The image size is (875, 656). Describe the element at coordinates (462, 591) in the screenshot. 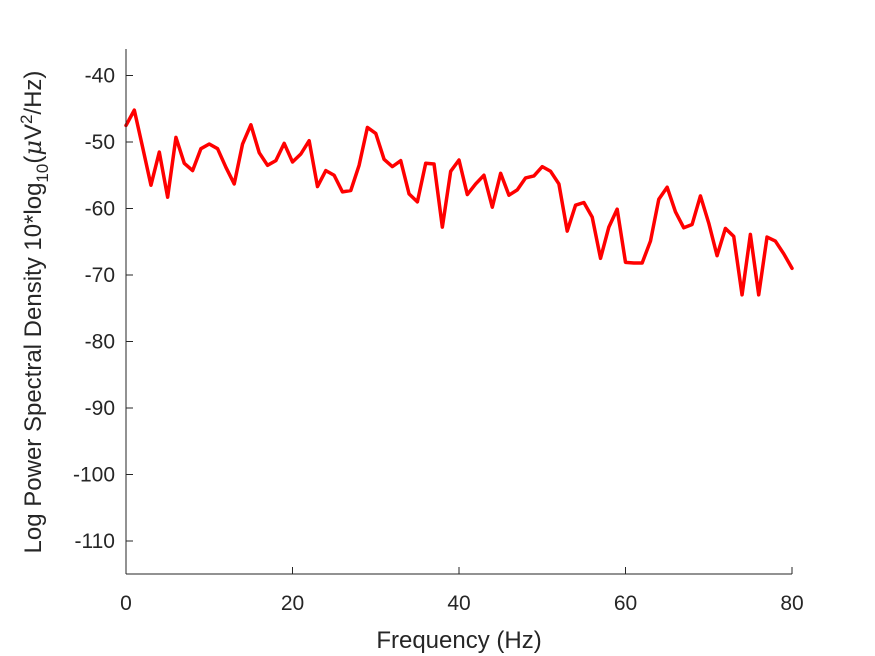

I see `x-axis-ticks: 0 20 40 60 80` at that location.